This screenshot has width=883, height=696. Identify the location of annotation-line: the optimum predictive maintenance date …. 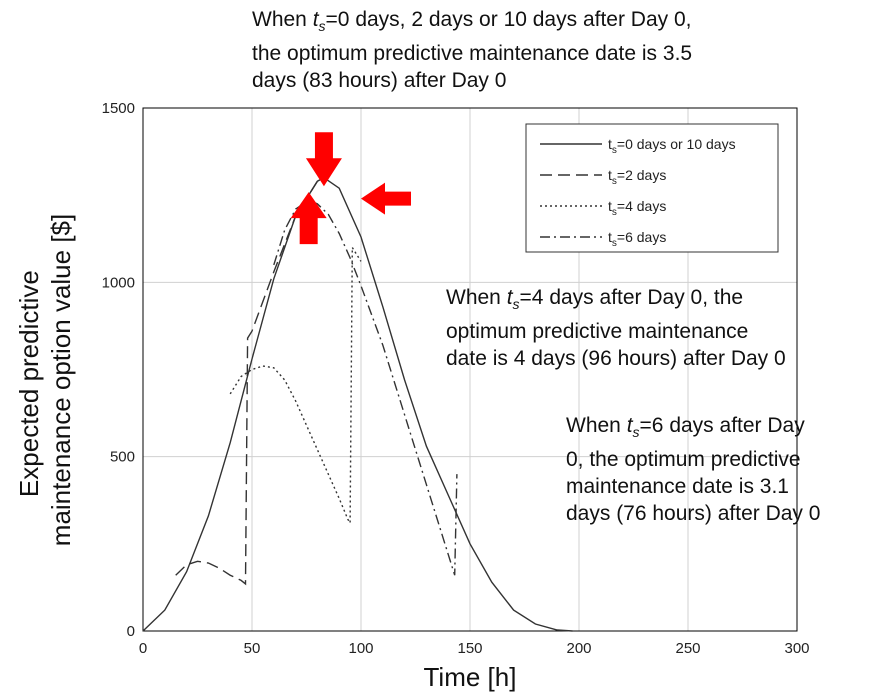
(472, 54).